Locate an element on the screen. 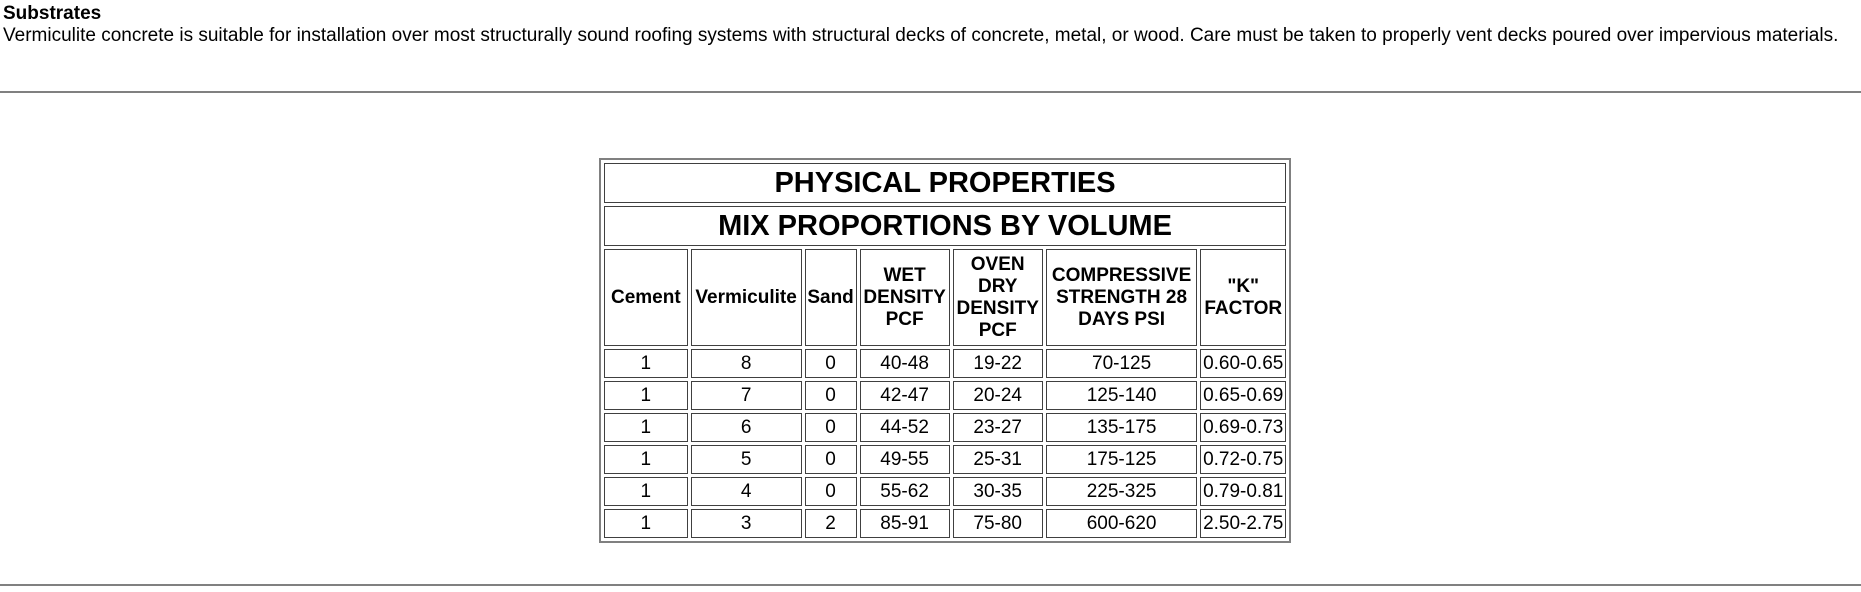 The height and width of the screenshot is (592, 1861). cell-vermiculite: 3 is located at coordinates (746, 523).